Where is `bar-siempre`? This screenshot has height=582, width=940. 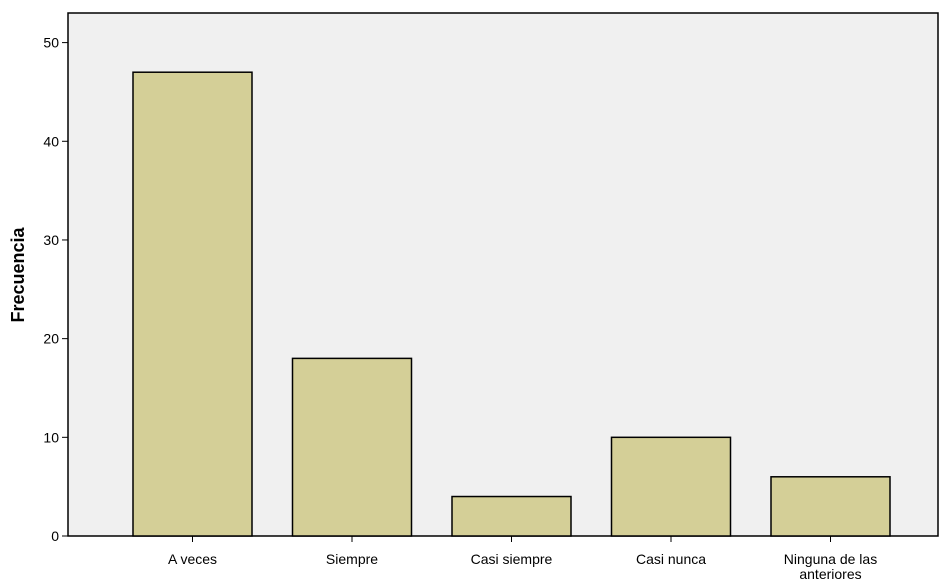 bar-siempre is located at coordinates (352, 447).